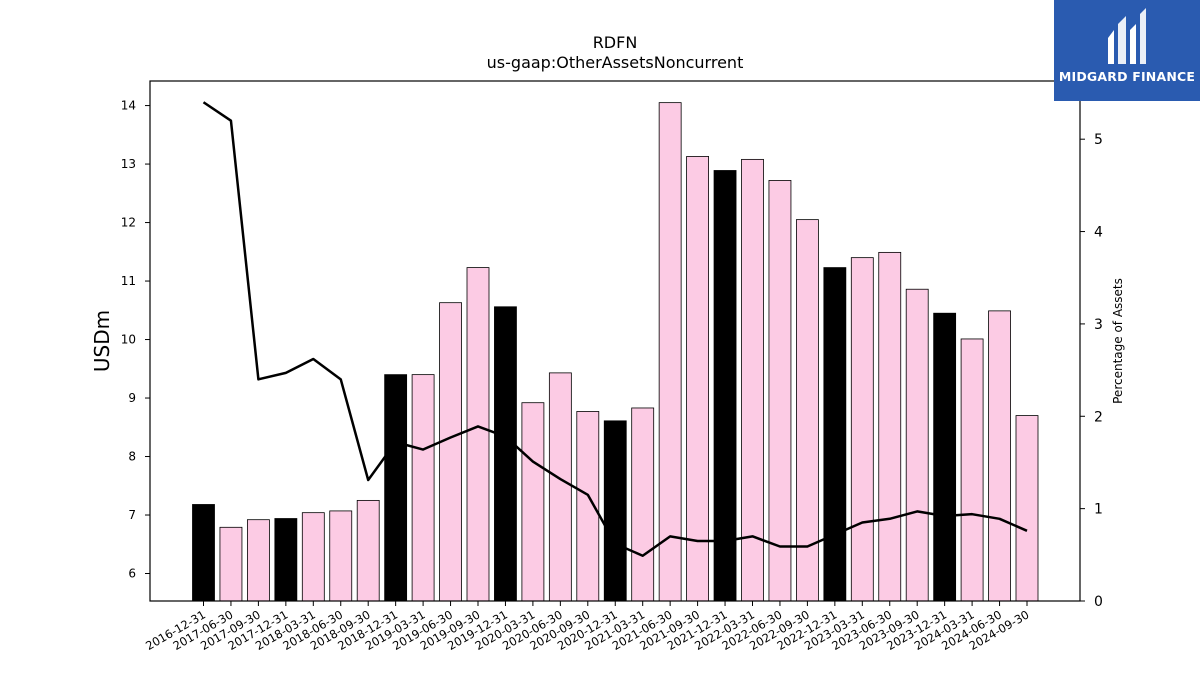 This screenshot has width=1200, height=675. Describe the element at coordinates (1127, 36) in the screenshot. I see `midgard-logo-icon` at that location.